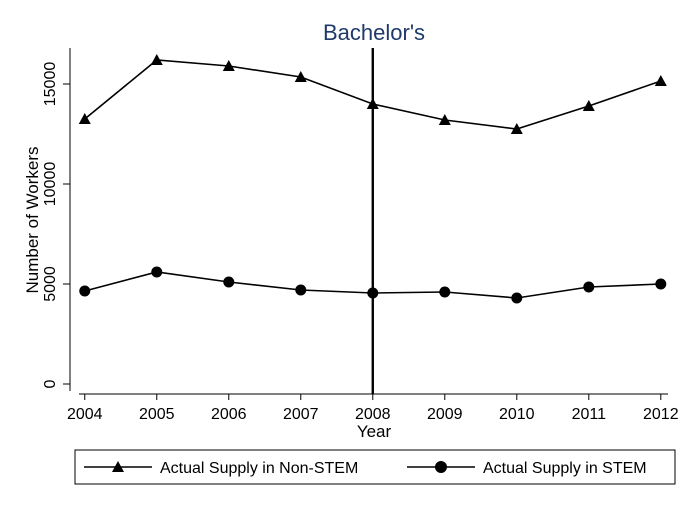 This screenshot has width=698, height=507. I want to click on y-axis-ticks: 0 5000 10000 15000, so click(56, 225).